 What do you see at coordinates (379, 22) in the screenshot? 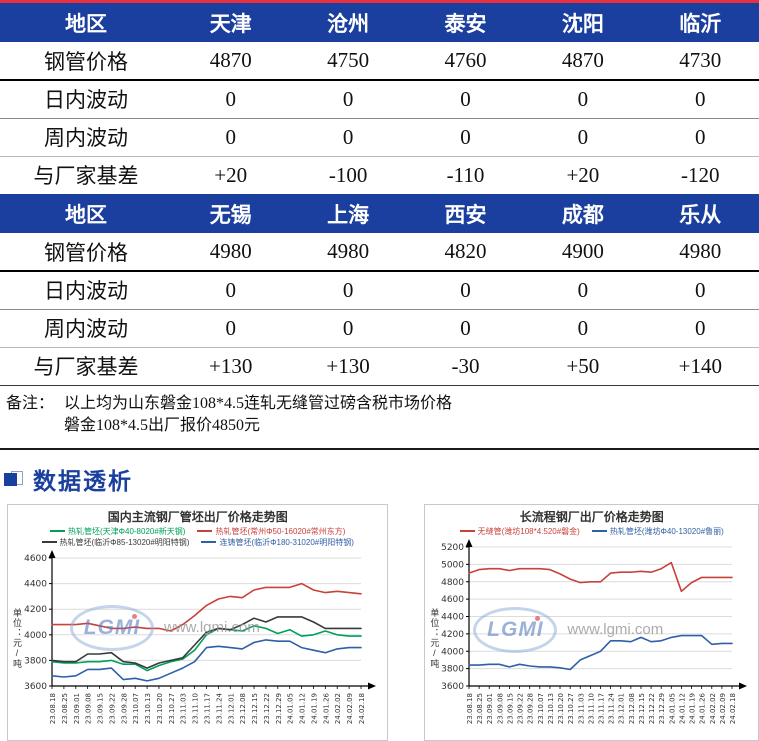
I see `table-header-row: 地区 天津 沧州 泰安 沈阳 临沂` at bounding box center [379, 22].